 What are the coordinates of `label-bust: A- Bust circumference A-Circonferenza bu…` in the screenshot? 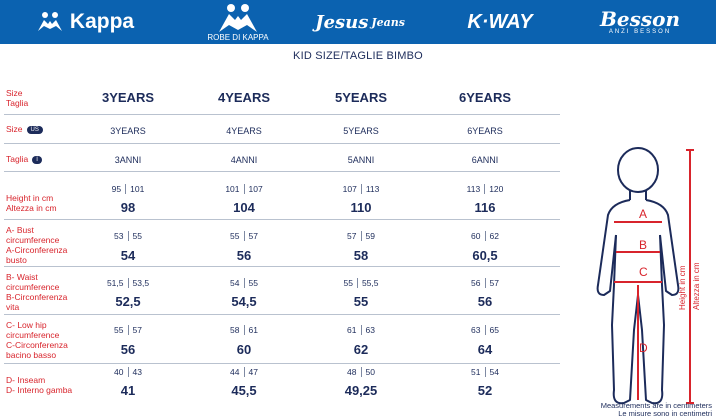 It's located at (36, 245).